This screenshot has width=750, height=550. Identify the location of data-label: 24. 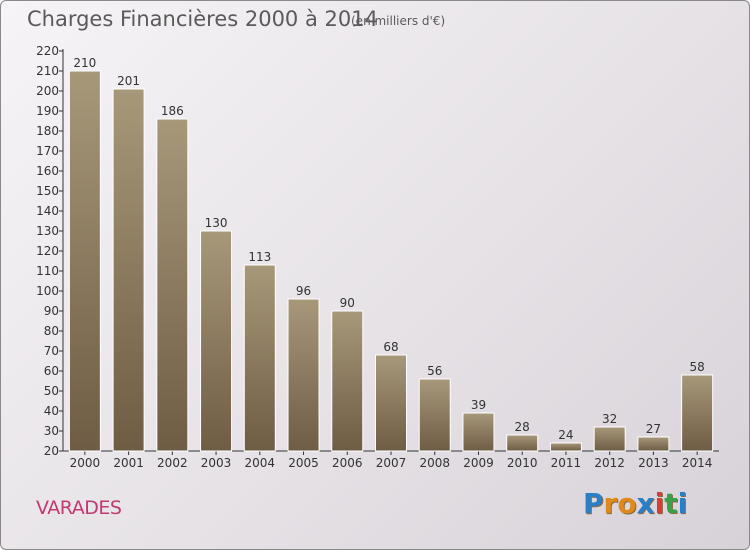
(565, 435).